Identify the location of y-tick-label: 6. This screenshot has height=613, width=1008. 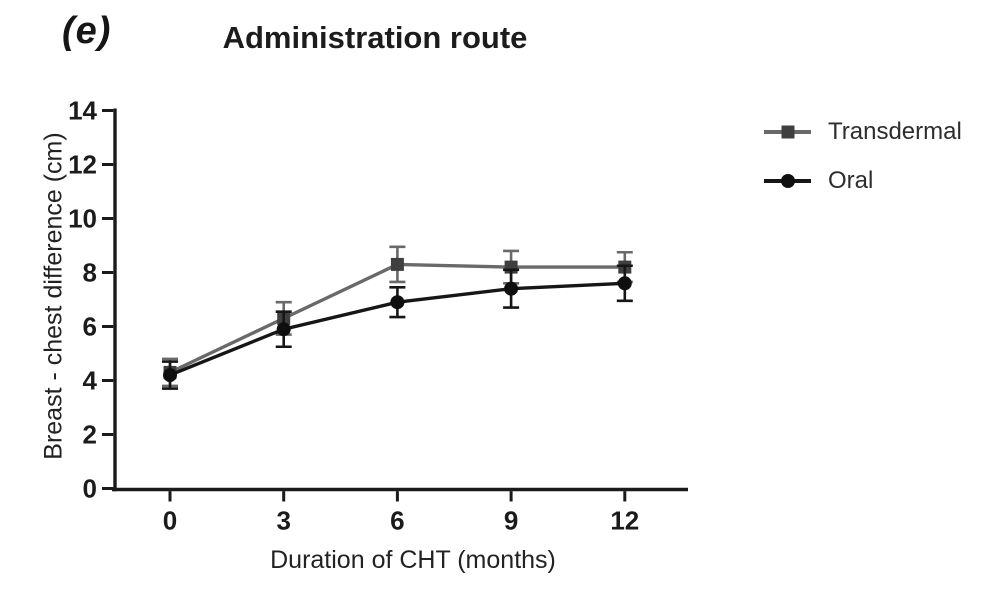
(90, 327).